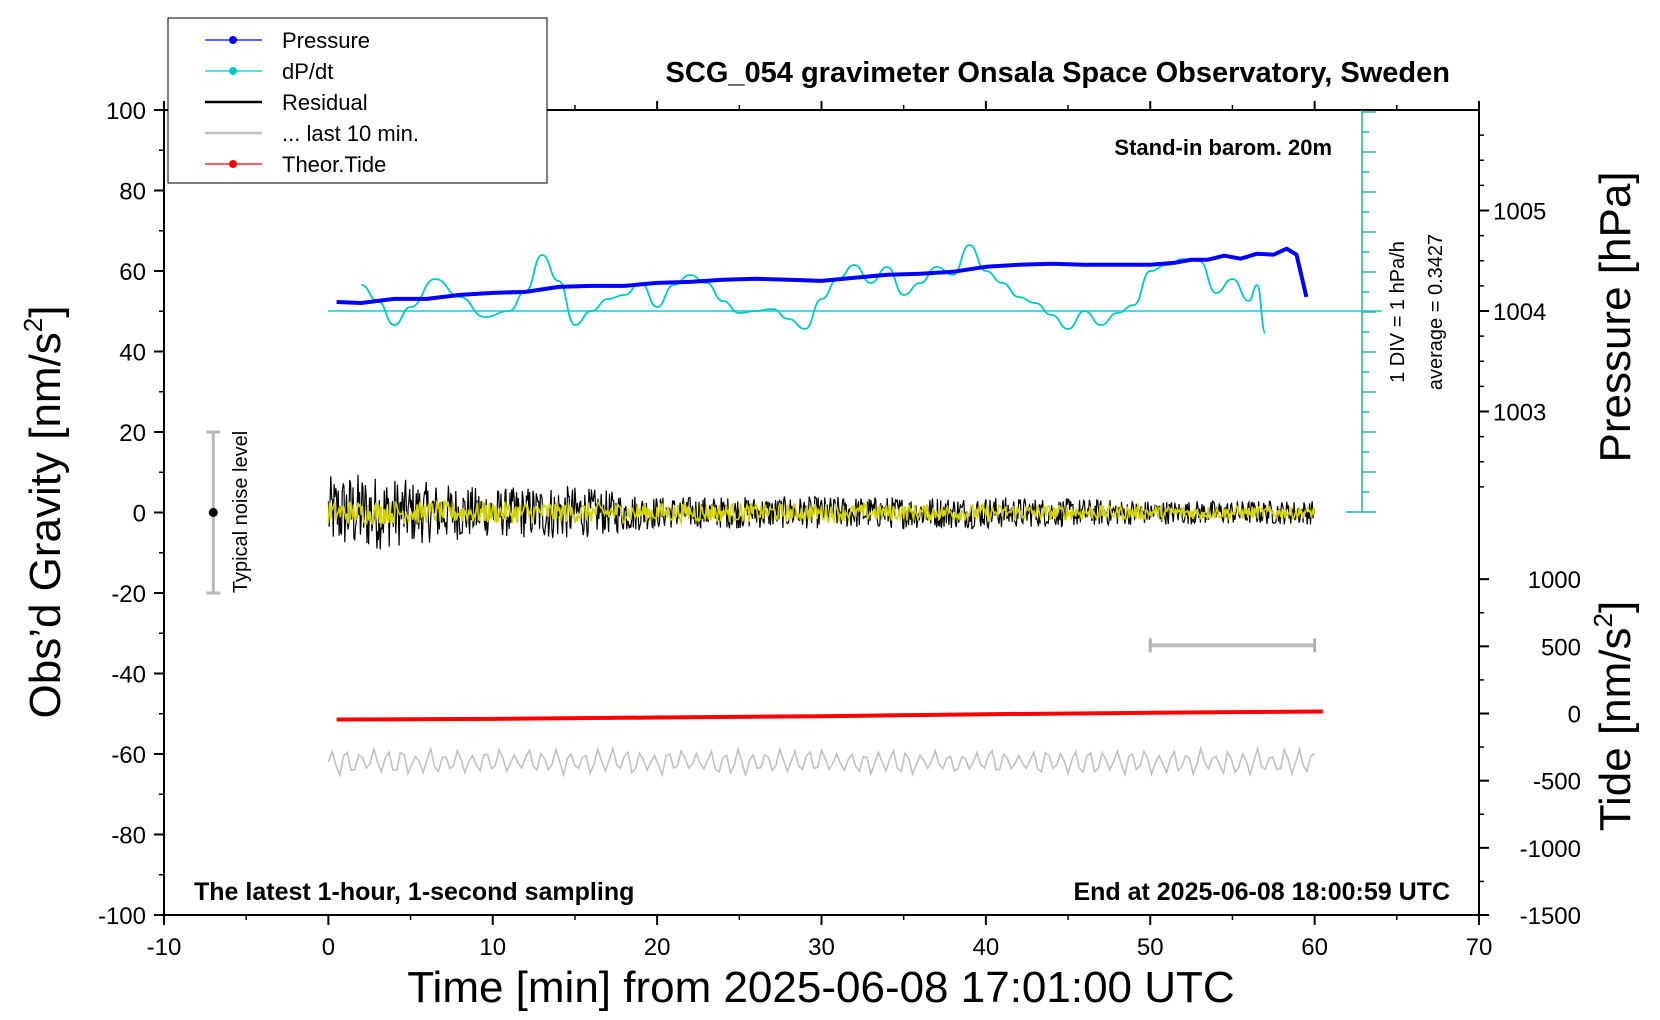  Describe the element at coordinates (1314, 947) in the screenshot. I see `x-tick-label: 60` at that location.